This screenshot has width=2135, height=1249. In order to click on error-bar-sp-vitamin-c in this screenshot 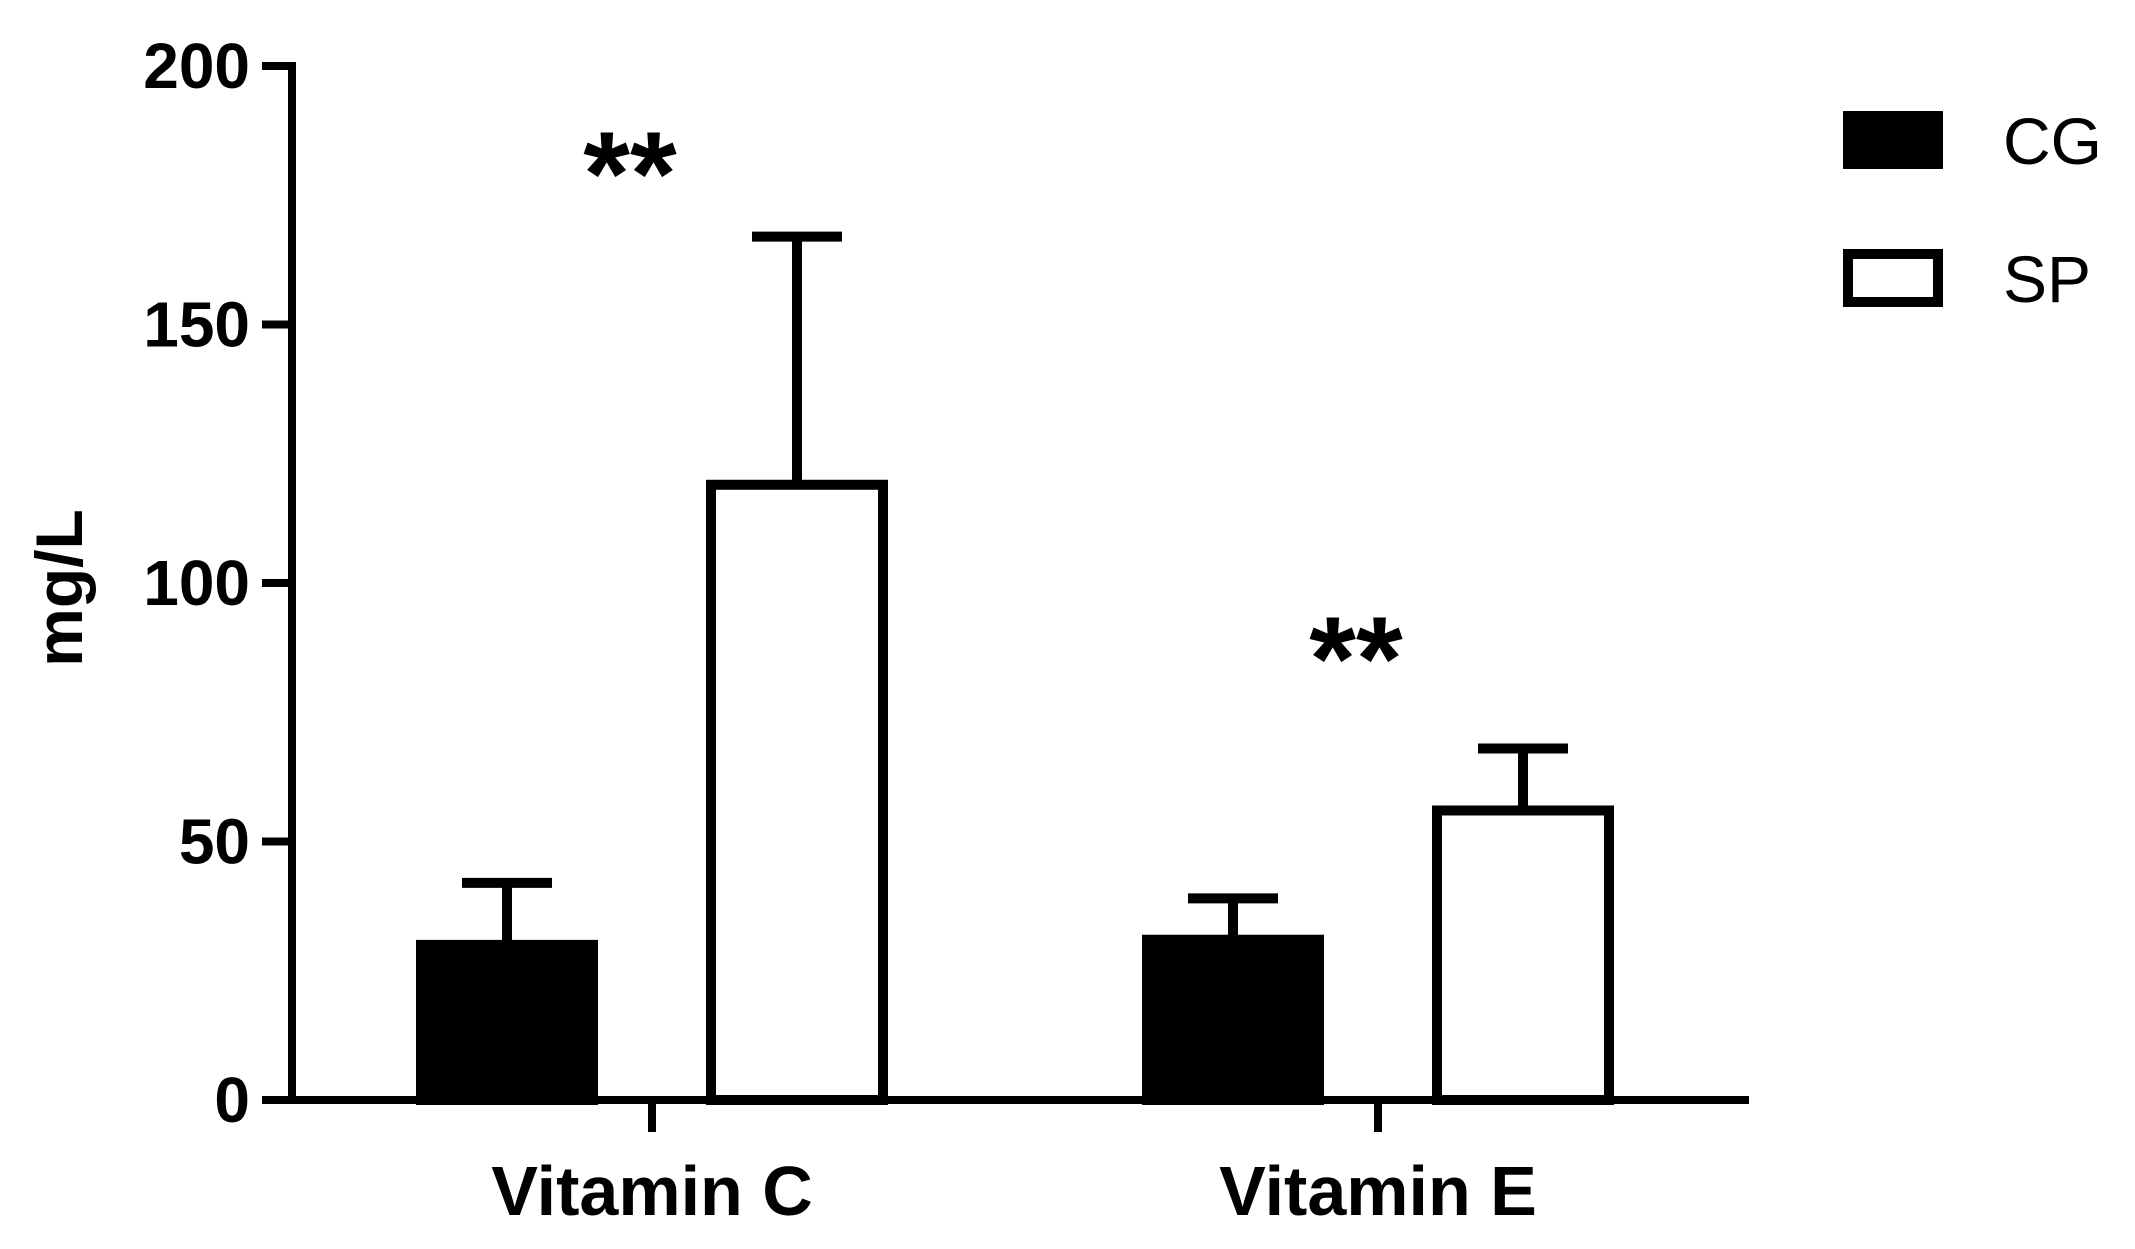, I will do `click(797, 358)`.